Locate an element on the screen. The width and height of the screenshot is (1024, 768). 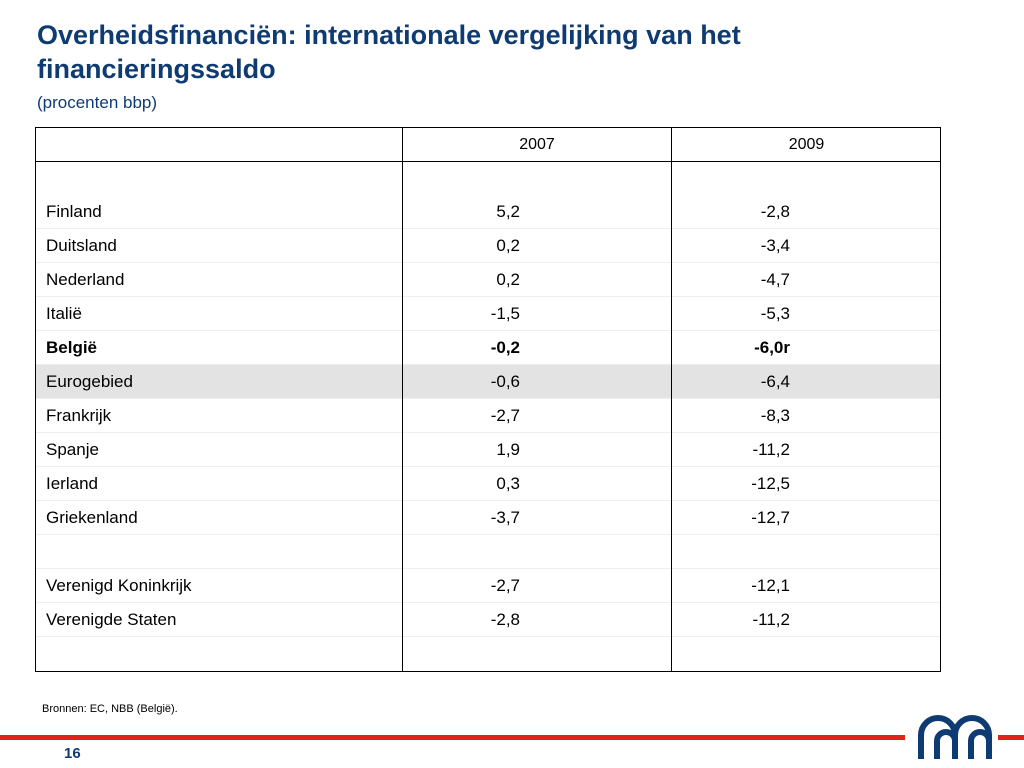
table-row: Frankrijk -2,7 -8,3 is located at coordinates (488, 416).